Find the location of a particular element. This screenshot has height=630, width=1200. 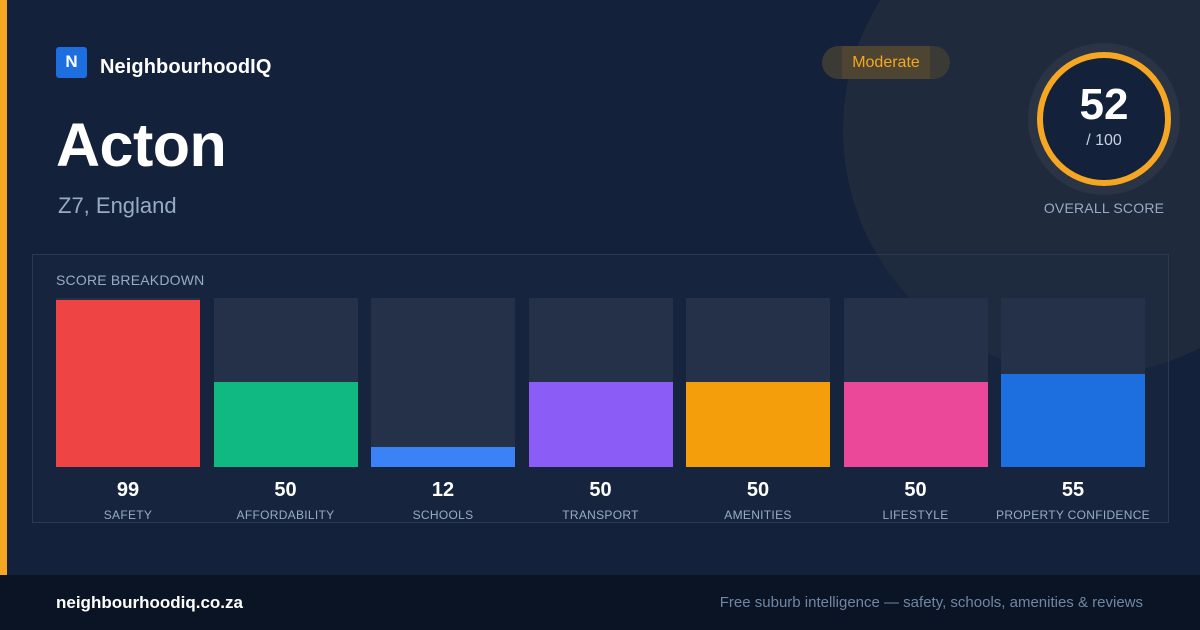

overall-score-max: / 100 is located at coordinates (1104, 140).